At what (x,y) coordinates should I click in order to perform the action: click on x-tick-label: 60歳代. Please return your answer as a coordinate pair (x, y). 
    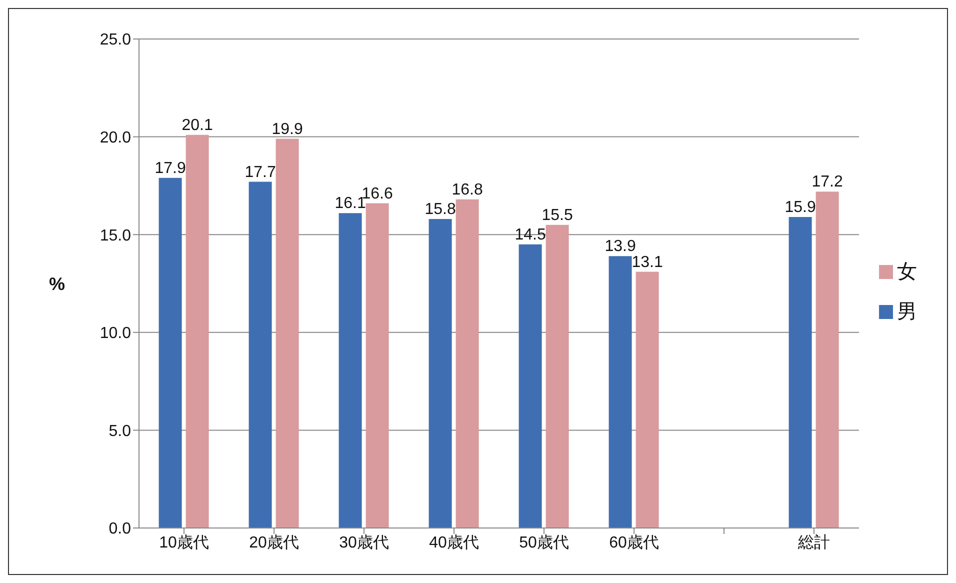
    Looking at the image, I should click on (634, 542).